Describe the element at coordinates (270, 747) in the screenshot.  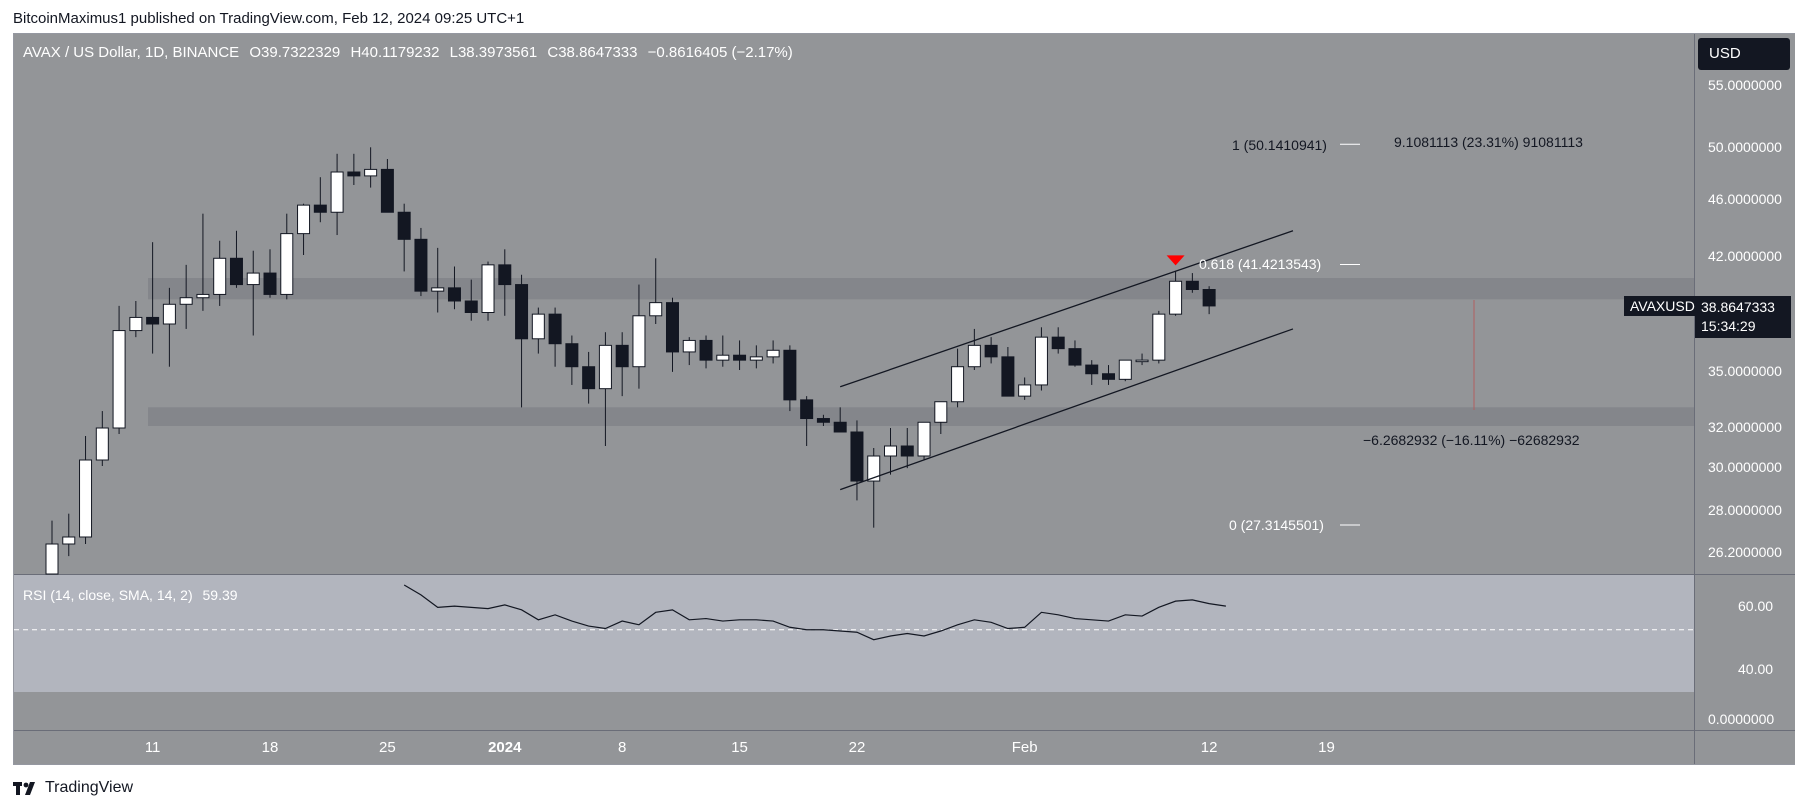
I see `time-tick-label: 18` at that location.